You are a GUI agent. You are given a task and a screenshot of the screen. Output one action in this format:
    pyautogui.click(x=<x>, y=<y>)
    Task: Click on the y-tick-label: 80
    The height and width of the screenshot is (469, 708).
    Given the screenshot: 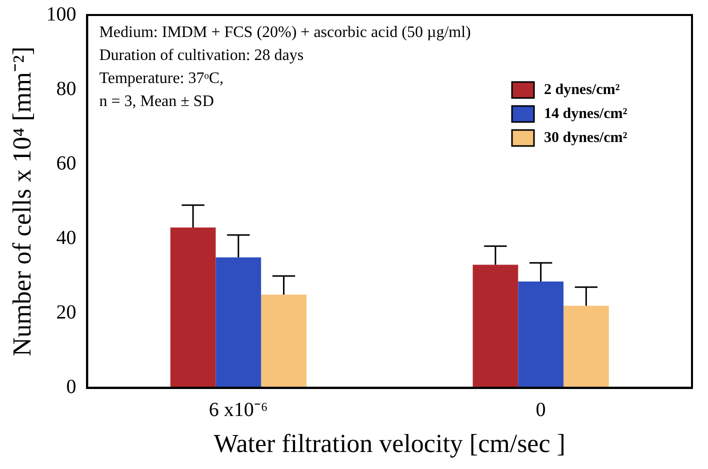 What is the action you would take?
    pyautogui.click(x=66, y=89)
    